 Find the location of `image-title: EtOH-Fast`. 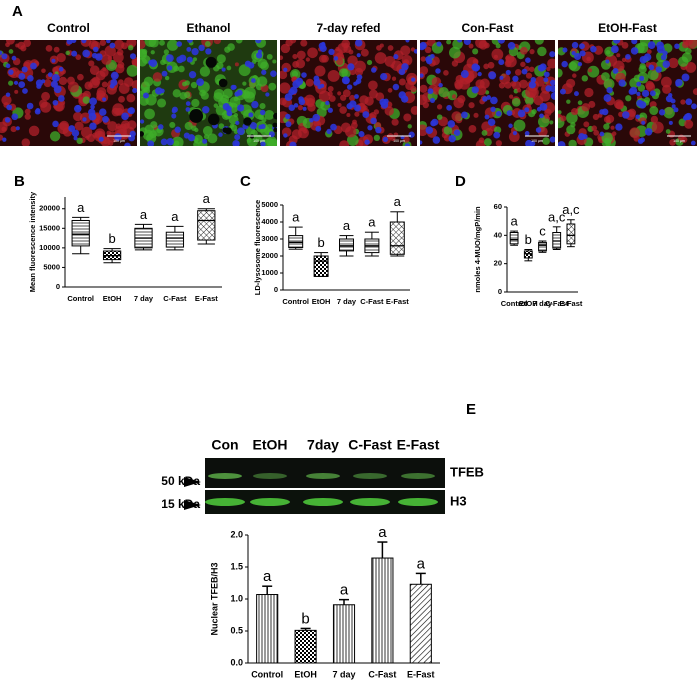

image-title: EtOH-Fast is located at coordinates (627, 28).